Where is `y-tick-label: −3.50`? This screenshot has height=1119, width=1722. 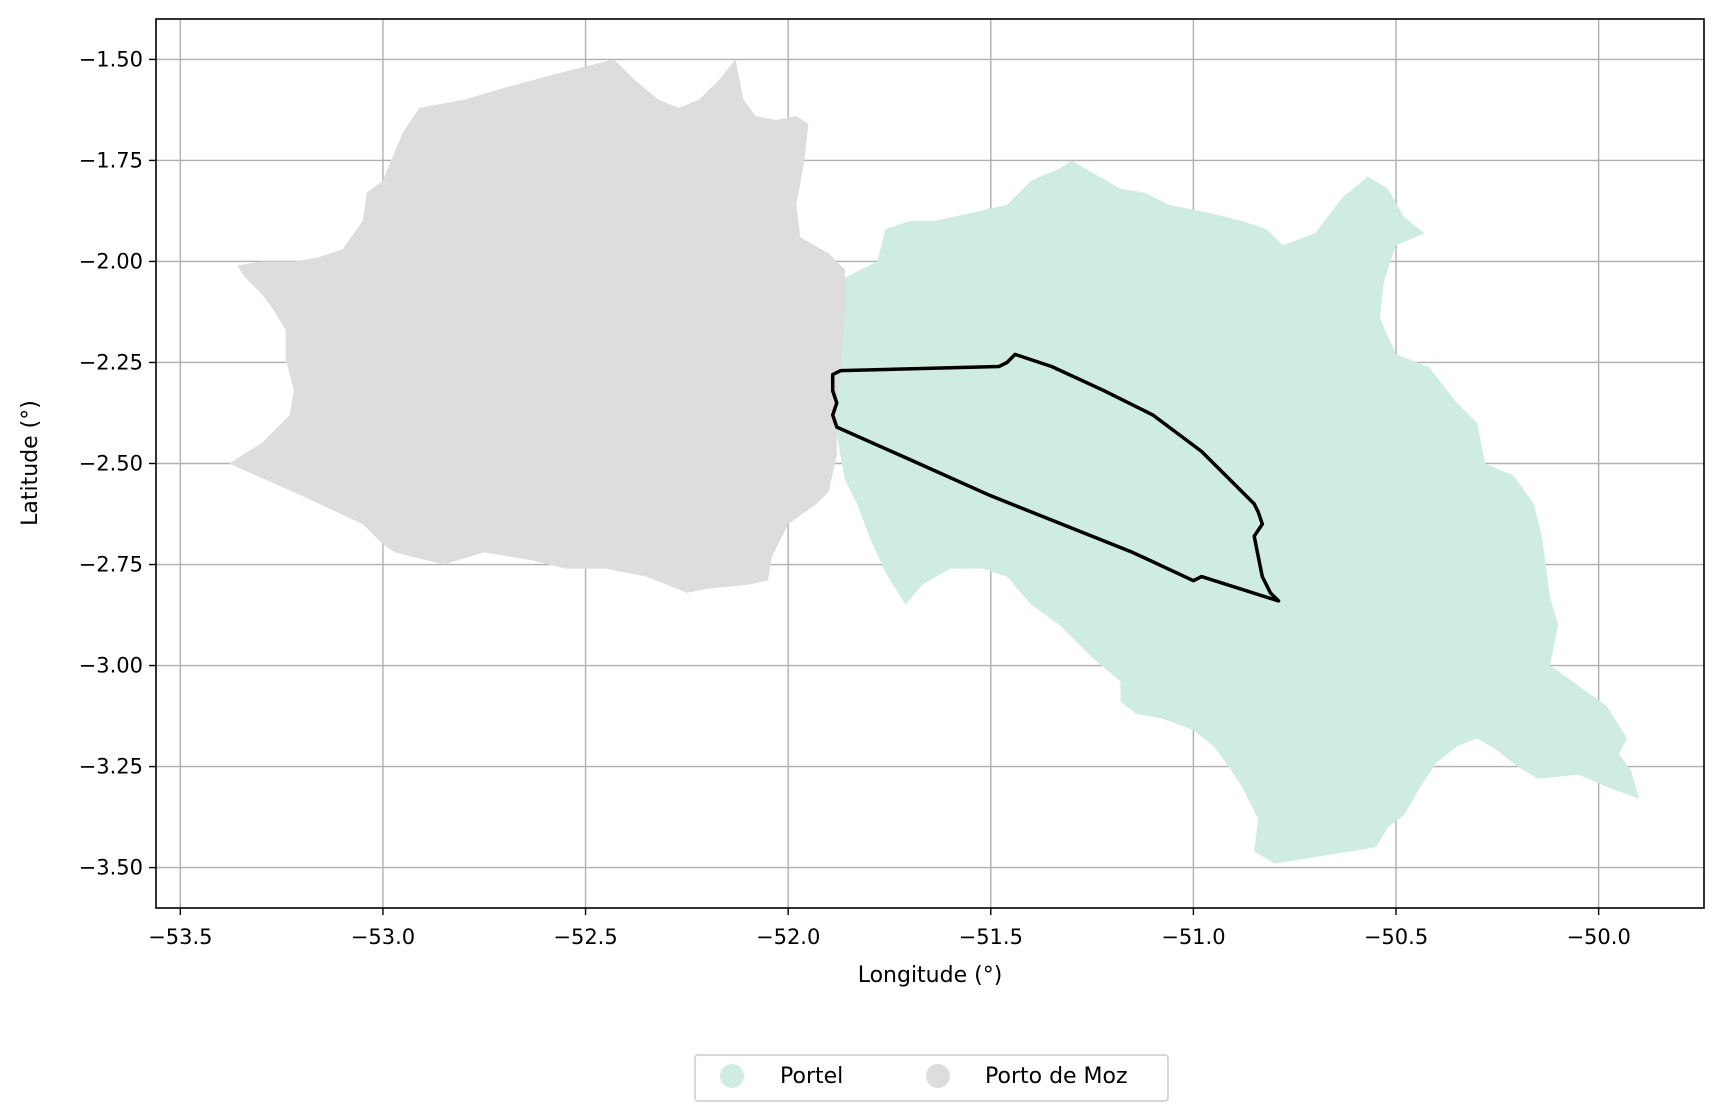 y-tick-label: −3.50 is located at coordinates (111, 868).